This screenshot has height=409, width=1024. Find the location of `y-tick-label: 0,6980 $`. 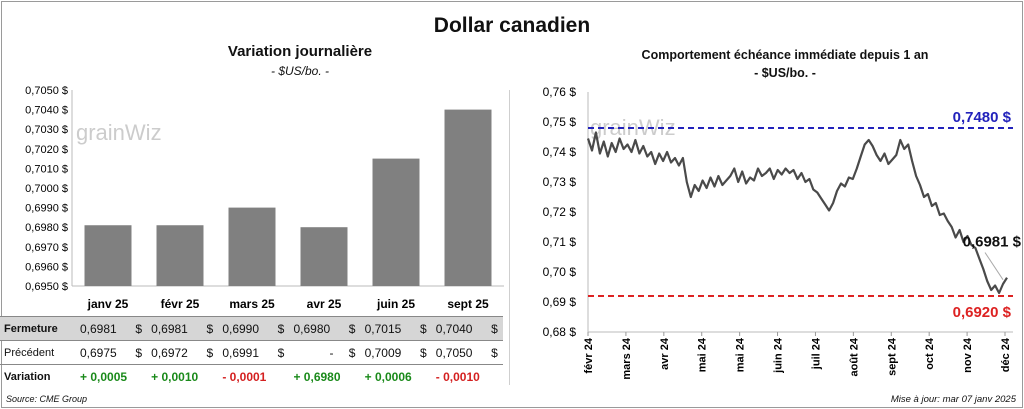

y-tick-label: 0,6980 $ is located at coordinates (46, 228).